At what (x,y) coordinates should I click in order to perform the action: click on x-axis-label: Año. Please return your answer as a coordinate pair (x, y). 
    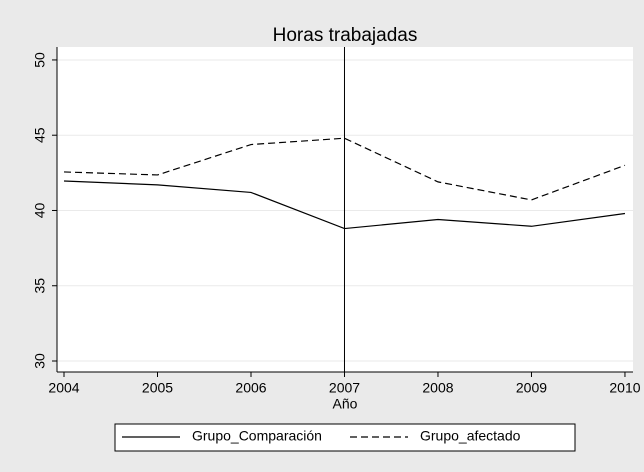
    Looking at the image, I should click on (345, 404).